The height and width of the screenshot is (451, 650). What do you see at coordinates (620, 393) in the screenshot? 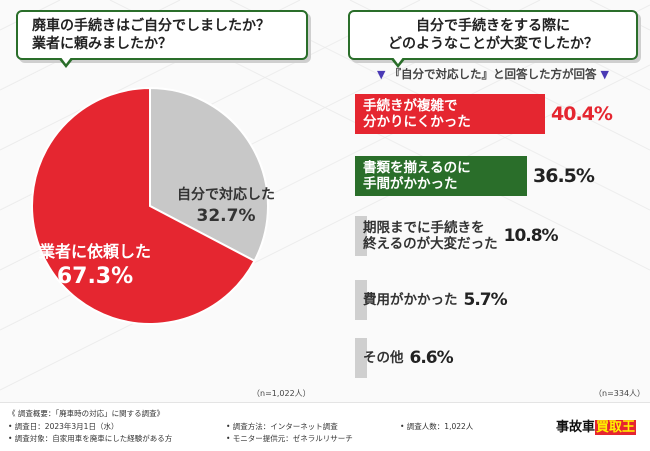
I see `right-sample-size: （n=334人）` at bounding box center [620, 393].